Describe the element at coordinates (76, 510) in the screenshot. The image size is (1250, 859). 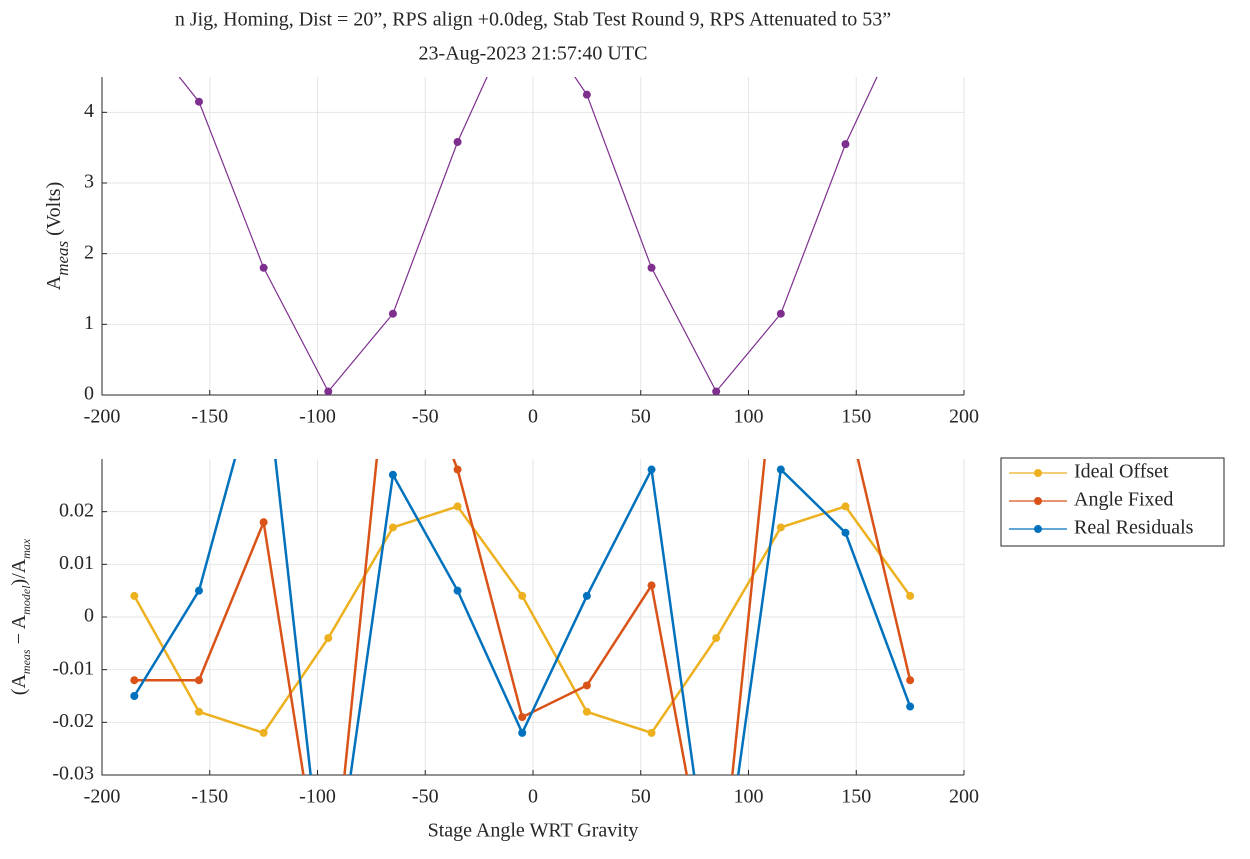
I see `y-tick-label: 0.02` at that location.